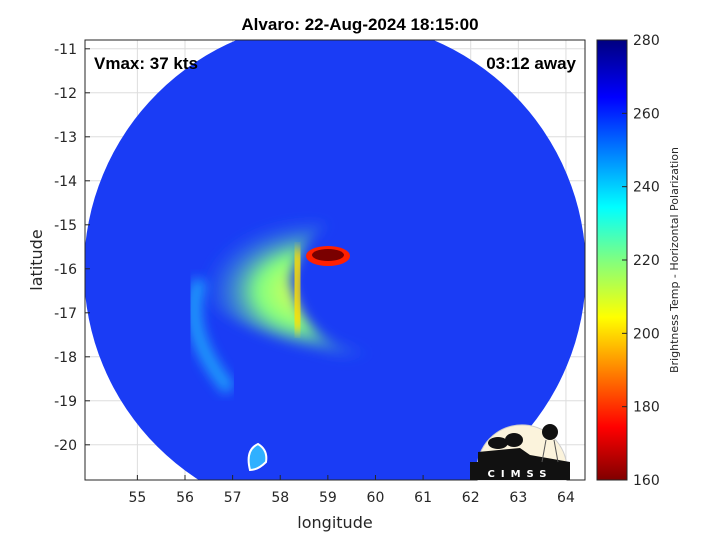  I want to click on x-axis-label: longitude, so click(334, 522).